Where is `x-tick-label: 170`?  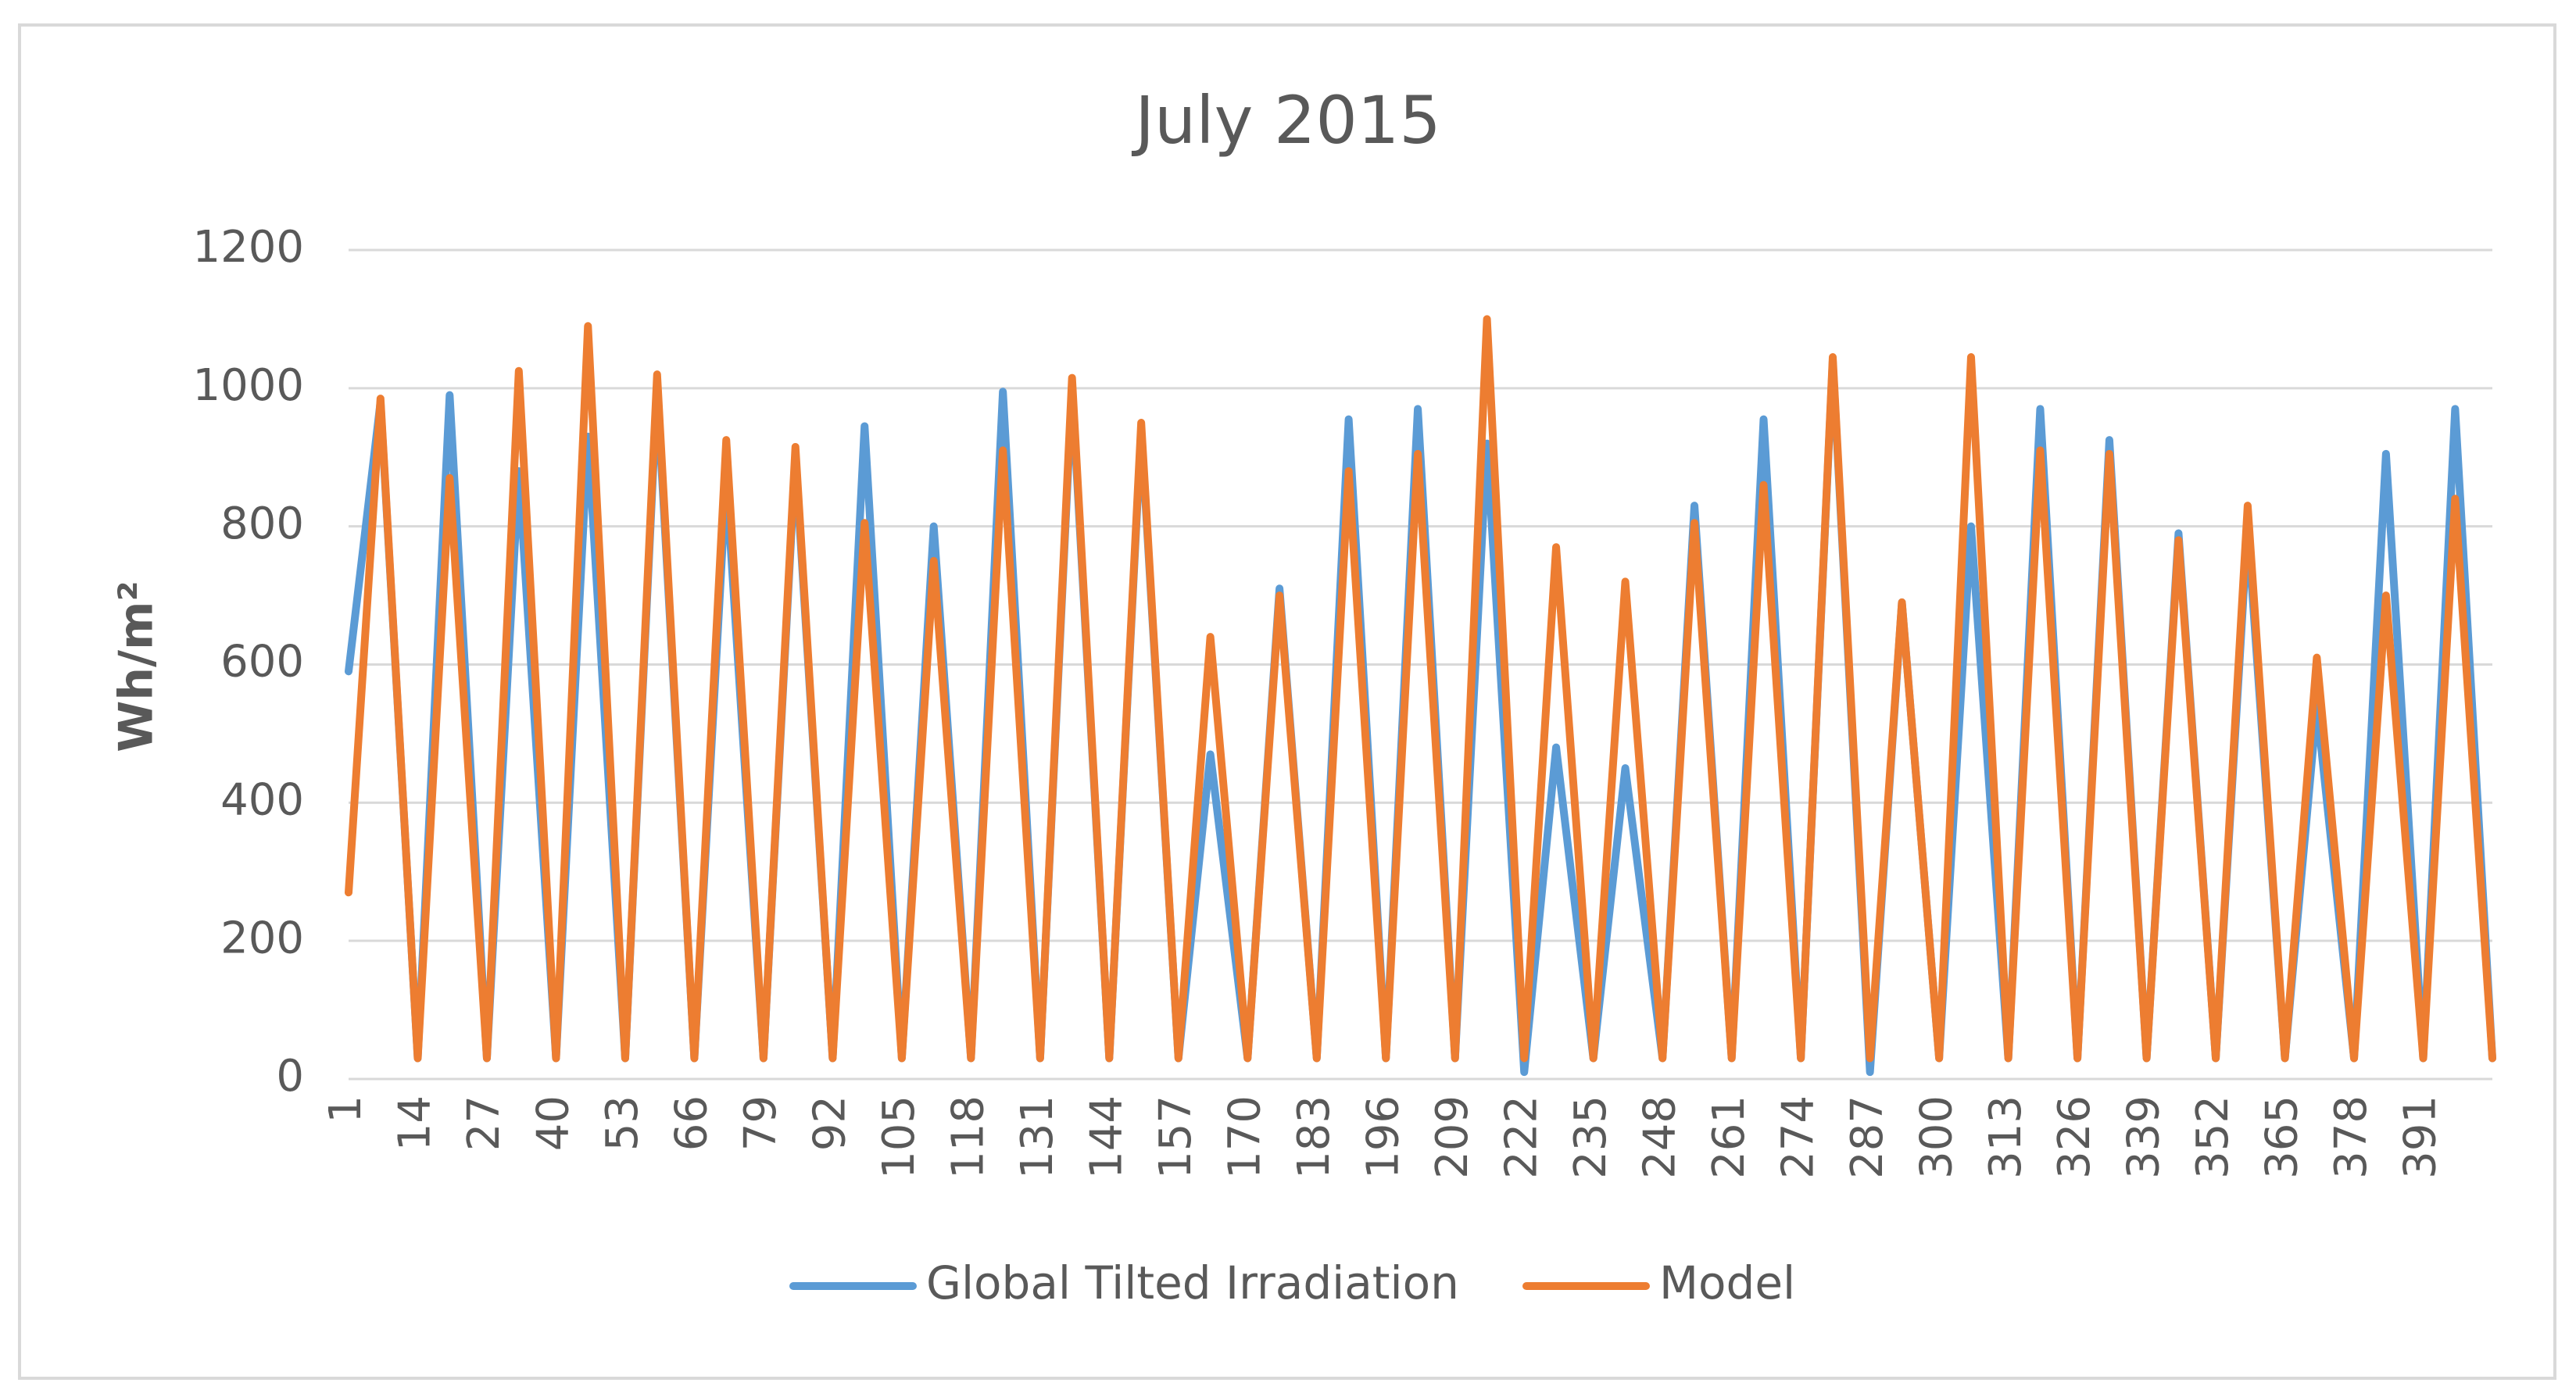 x-tick-label: 170 is located at coordinates (1244, 1137).